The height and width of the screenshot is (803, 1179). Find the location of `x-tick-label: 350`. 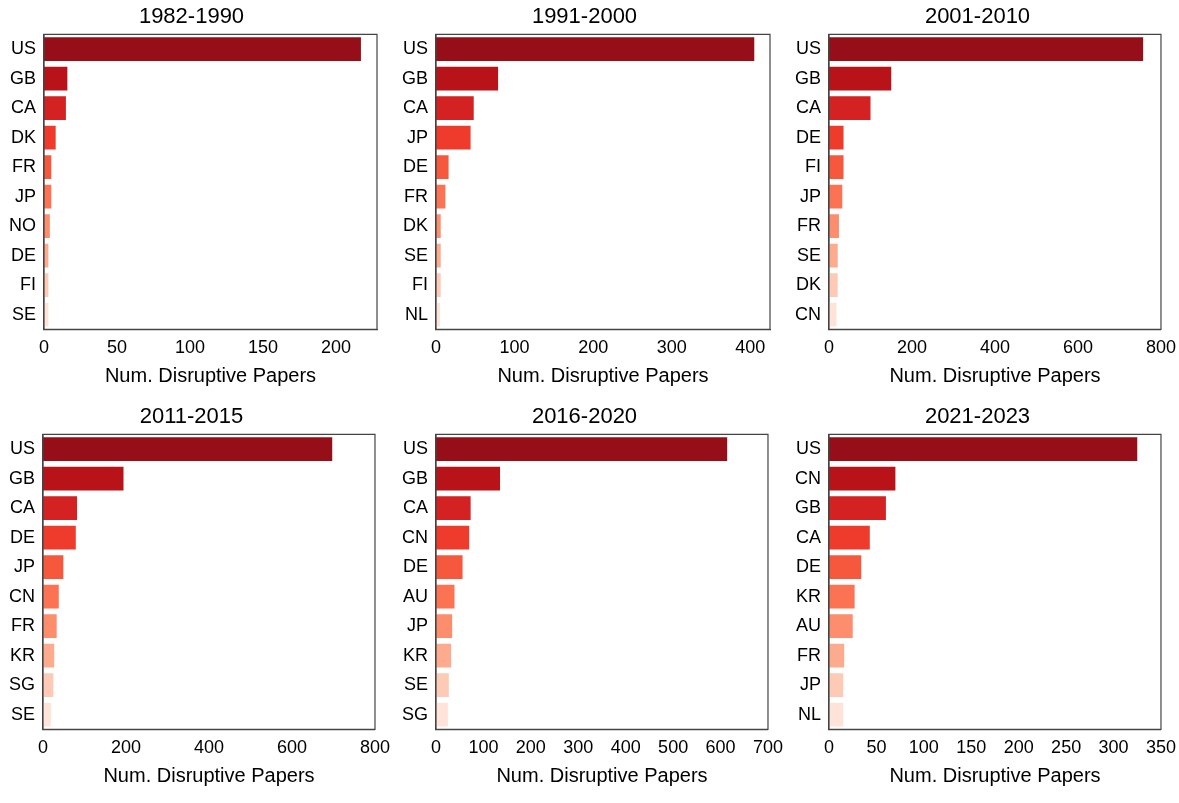

x-tick-label: 350 is located at coordinates (1161, 747).